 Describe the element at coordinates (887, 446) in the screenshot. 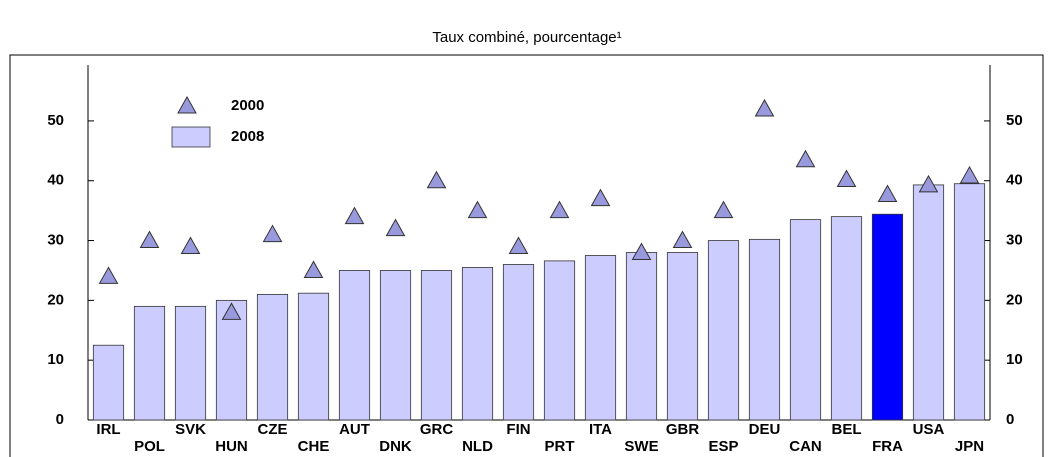

I see `x-tick-label: FRA` at that location.